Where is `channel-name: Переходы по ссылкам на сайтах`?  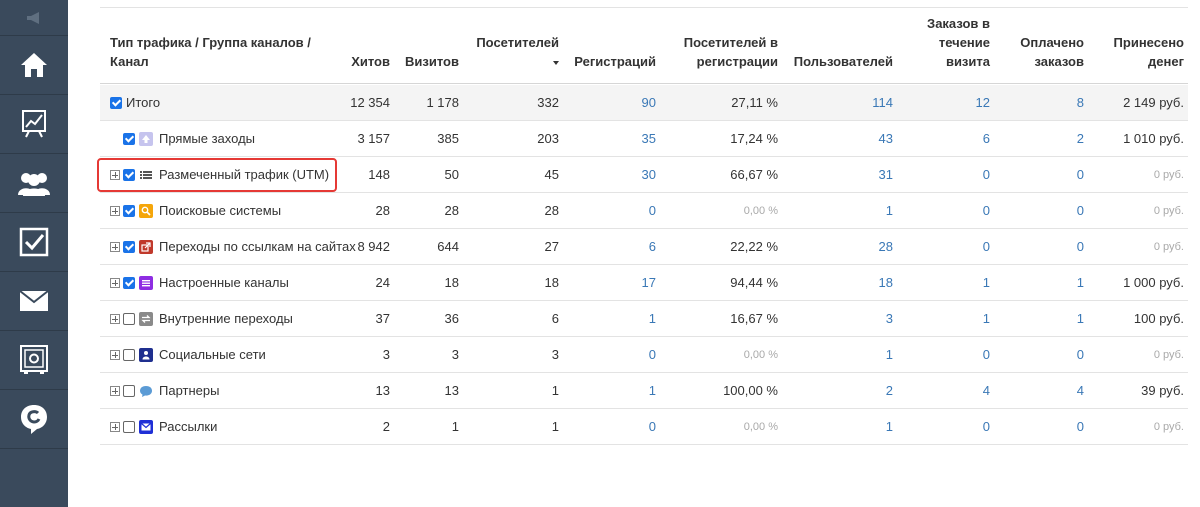 channel-name: Переходы по ссылкам на сайтах is located at coordinates (257, 246).